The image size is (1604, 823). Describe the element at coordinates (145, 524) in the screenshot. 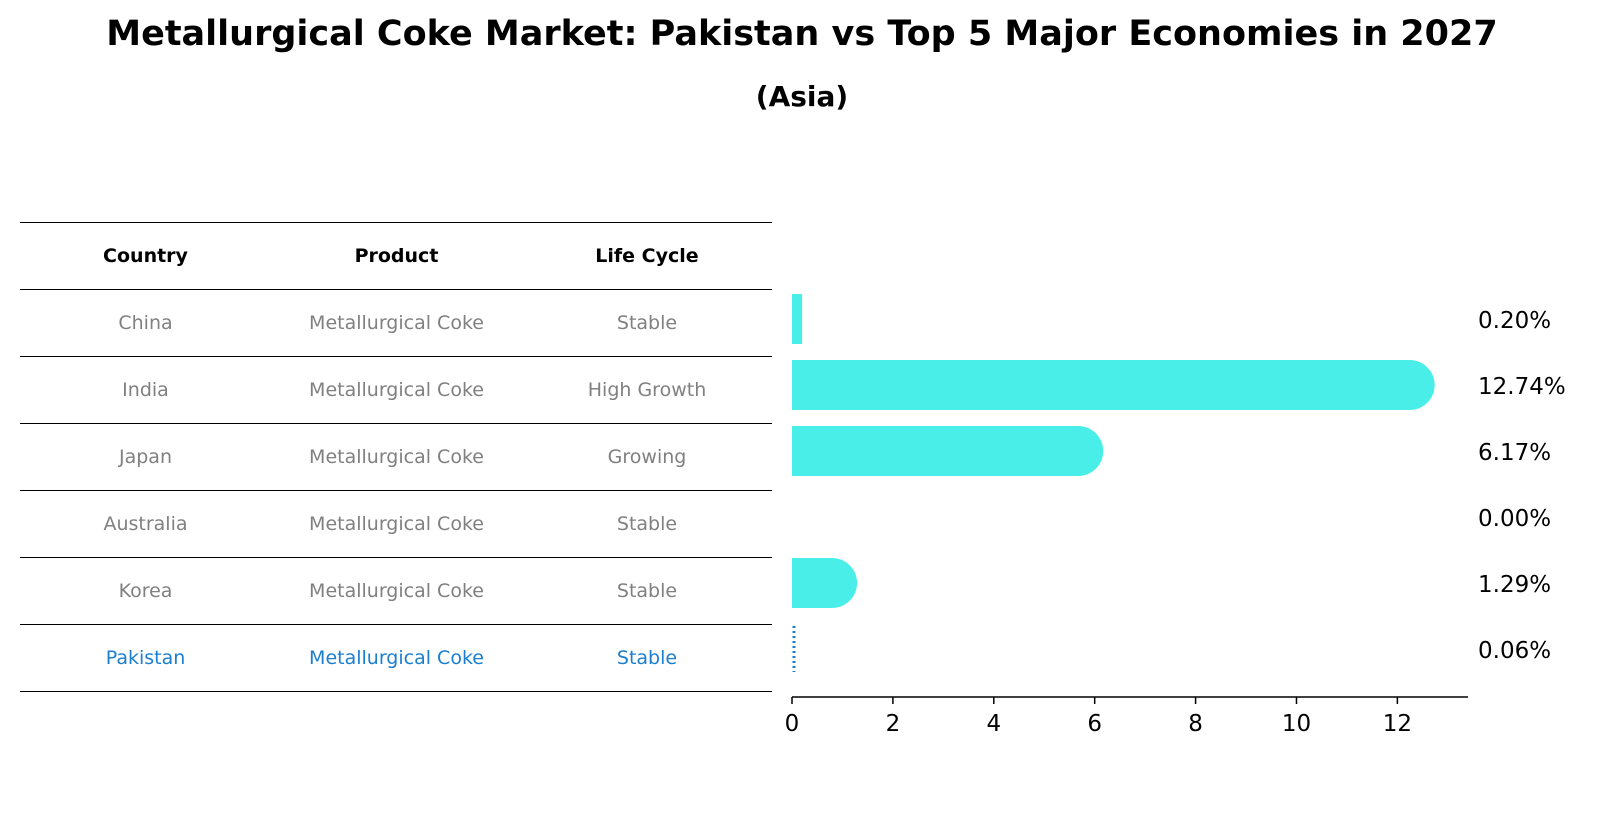

I see `cell-country: Australia` at that location.